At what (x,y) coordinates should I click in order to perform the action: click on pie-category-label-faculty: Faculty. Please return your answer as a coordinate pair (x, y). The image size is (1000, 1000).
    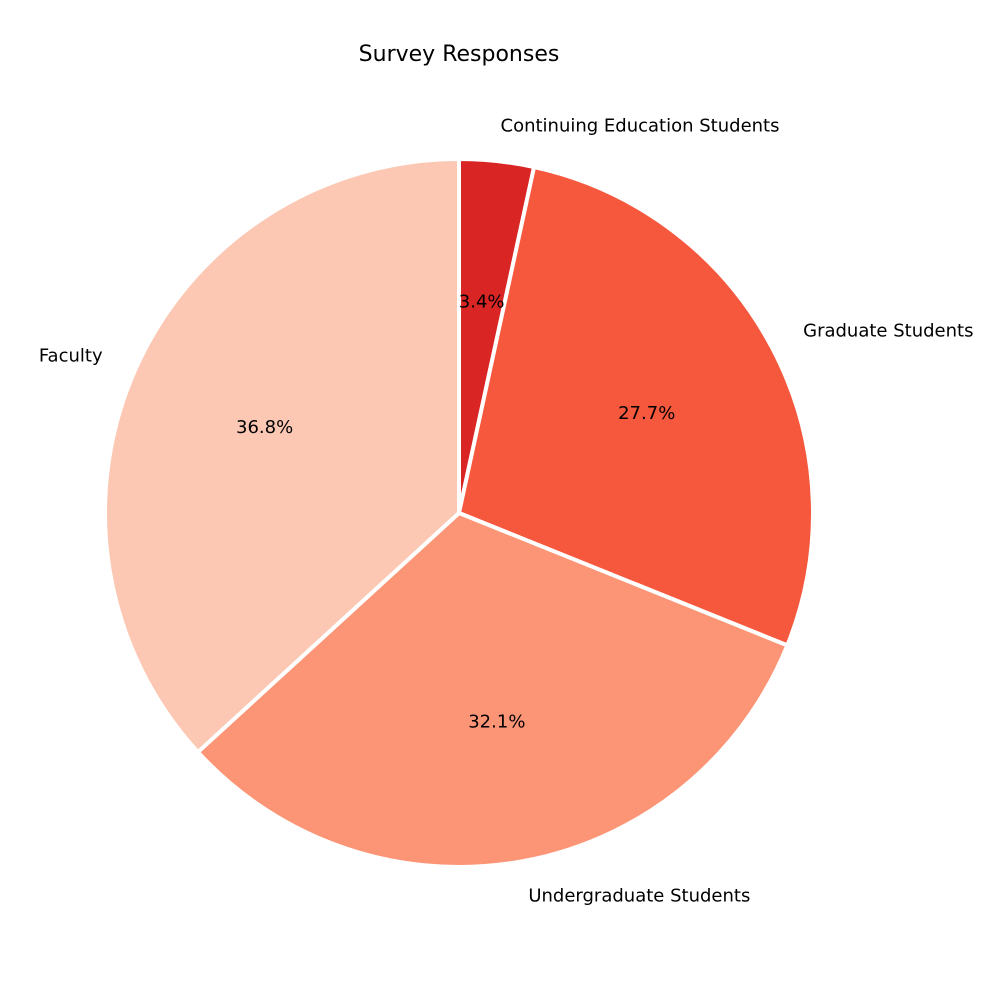
    Looking at the image, I should click on (71, 356).